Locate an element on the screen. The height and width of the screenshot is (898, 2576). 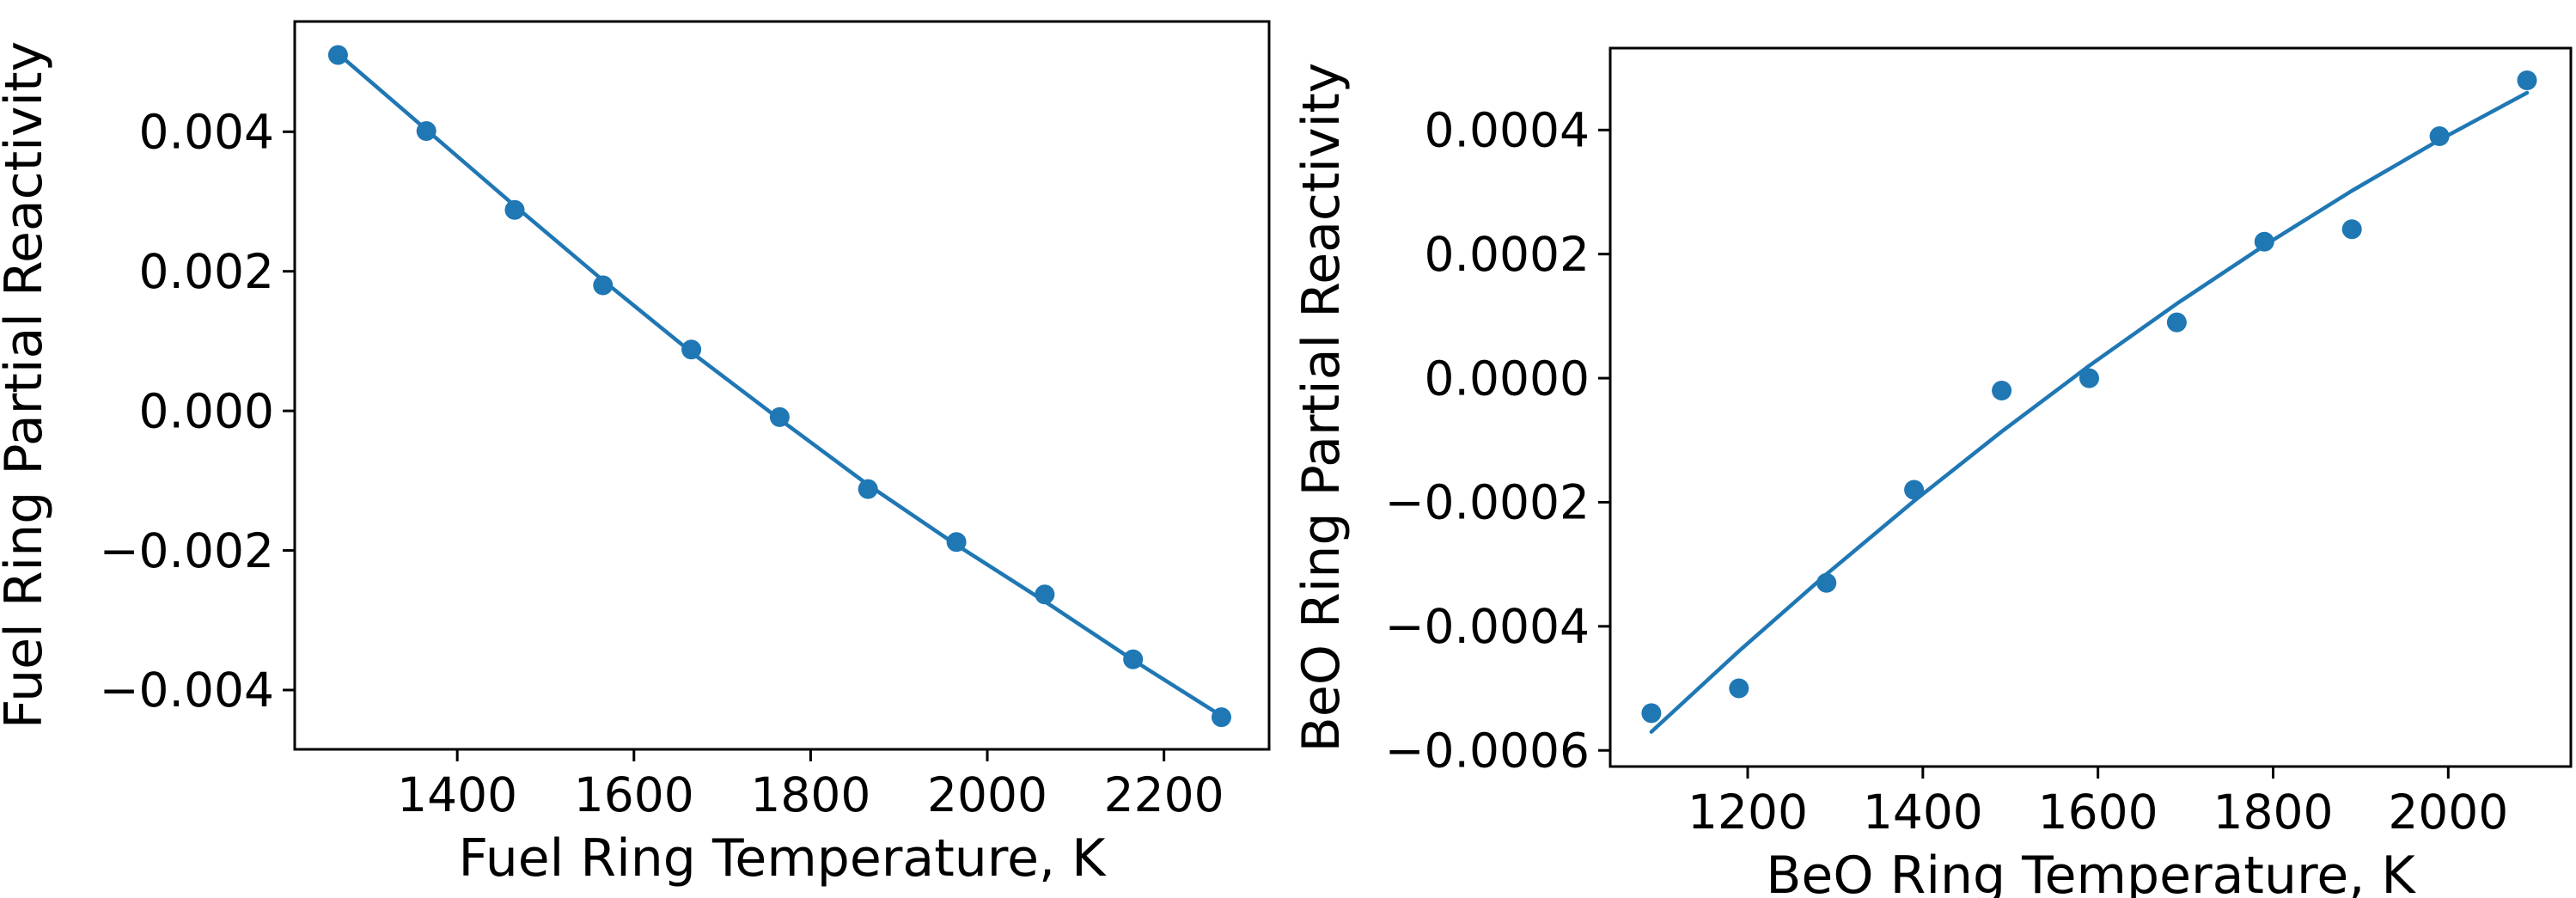
y-tick-label: 0.0000 is located at coordinates (1507, 378).